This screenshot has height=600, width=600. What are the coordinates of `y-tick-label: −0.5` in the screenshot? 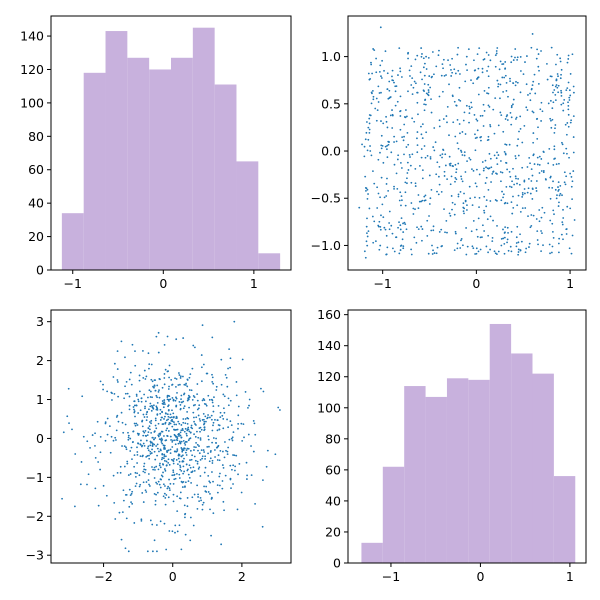 It's located at (326, 198).